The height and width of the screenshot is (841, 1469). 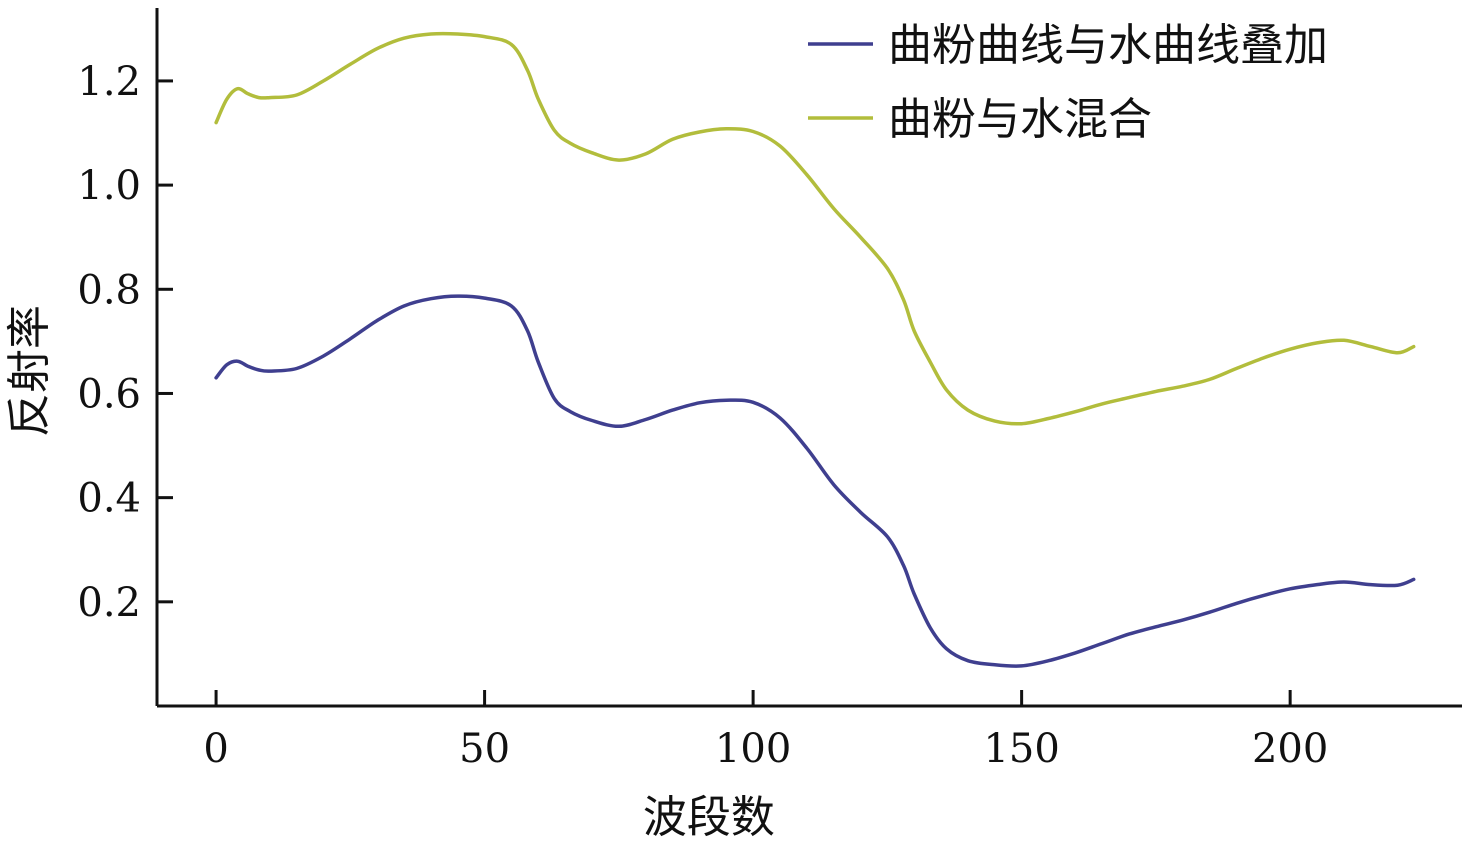 I want to click on y-tick-label: 1.2, so click(x=109, y=82).